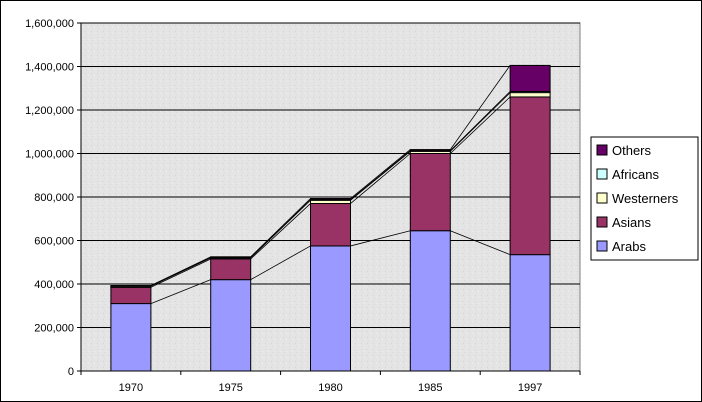  What do you see at coordinates (632, 222) in the screenshot?
I see `legend-label-asians: Asians` at bounding box center [632, 222].